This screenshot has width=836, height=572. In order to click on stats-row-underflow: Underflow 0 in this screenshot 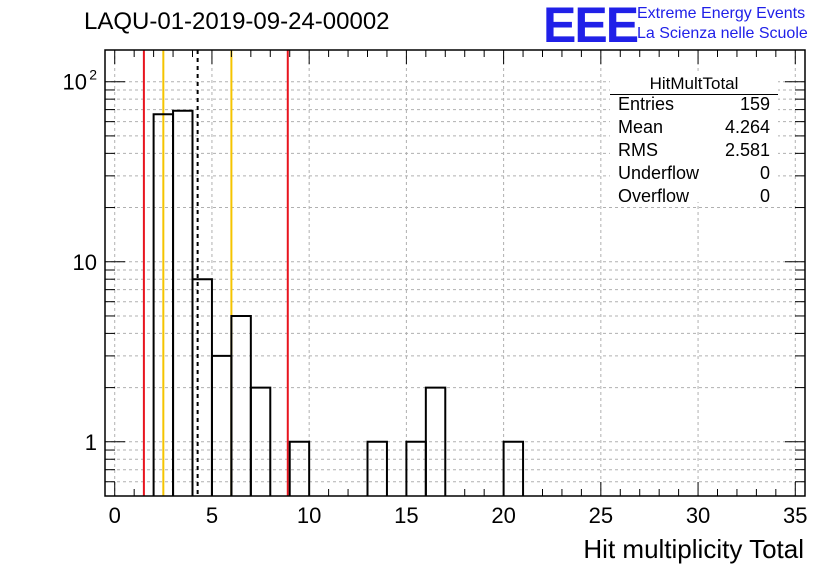, I will do `click(694, 174)`.